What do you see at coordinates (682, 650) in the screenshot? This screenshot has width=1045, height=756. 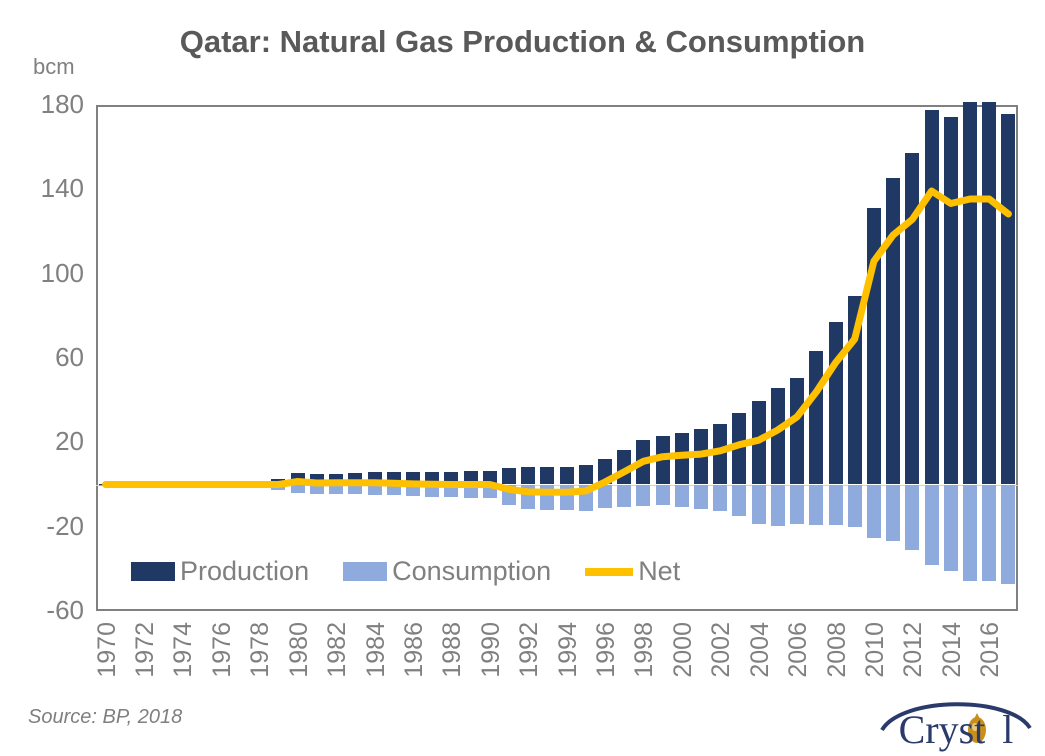 I see `x-tick-label: 2000` at bounding box center [682, 650].